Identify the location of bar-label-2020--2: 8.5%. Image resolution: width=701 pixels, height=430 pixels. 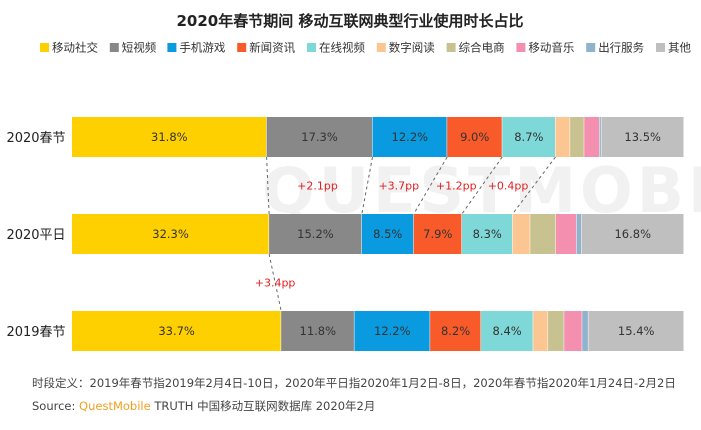
(387, 234).